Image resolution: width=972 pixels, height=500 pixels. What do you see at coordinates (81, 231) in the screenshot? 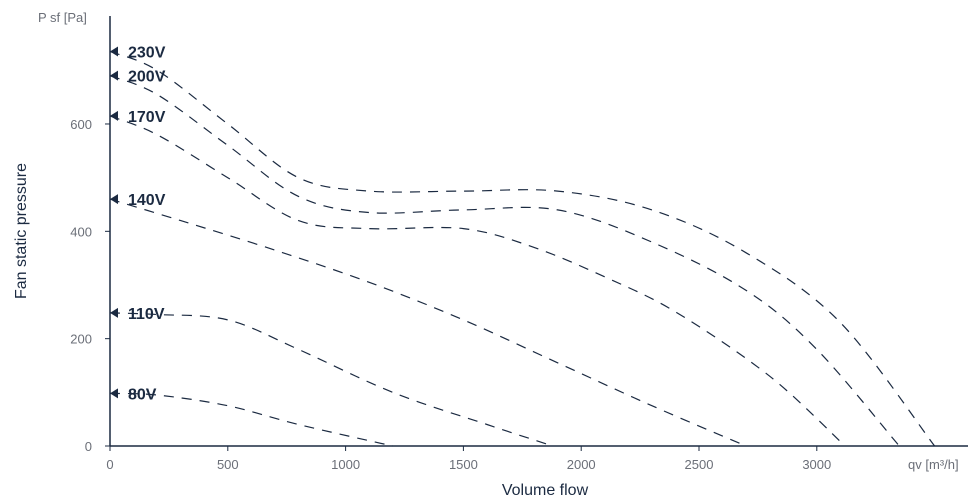
I see `y-tick-label: 400` at bounding box center [81, 231].